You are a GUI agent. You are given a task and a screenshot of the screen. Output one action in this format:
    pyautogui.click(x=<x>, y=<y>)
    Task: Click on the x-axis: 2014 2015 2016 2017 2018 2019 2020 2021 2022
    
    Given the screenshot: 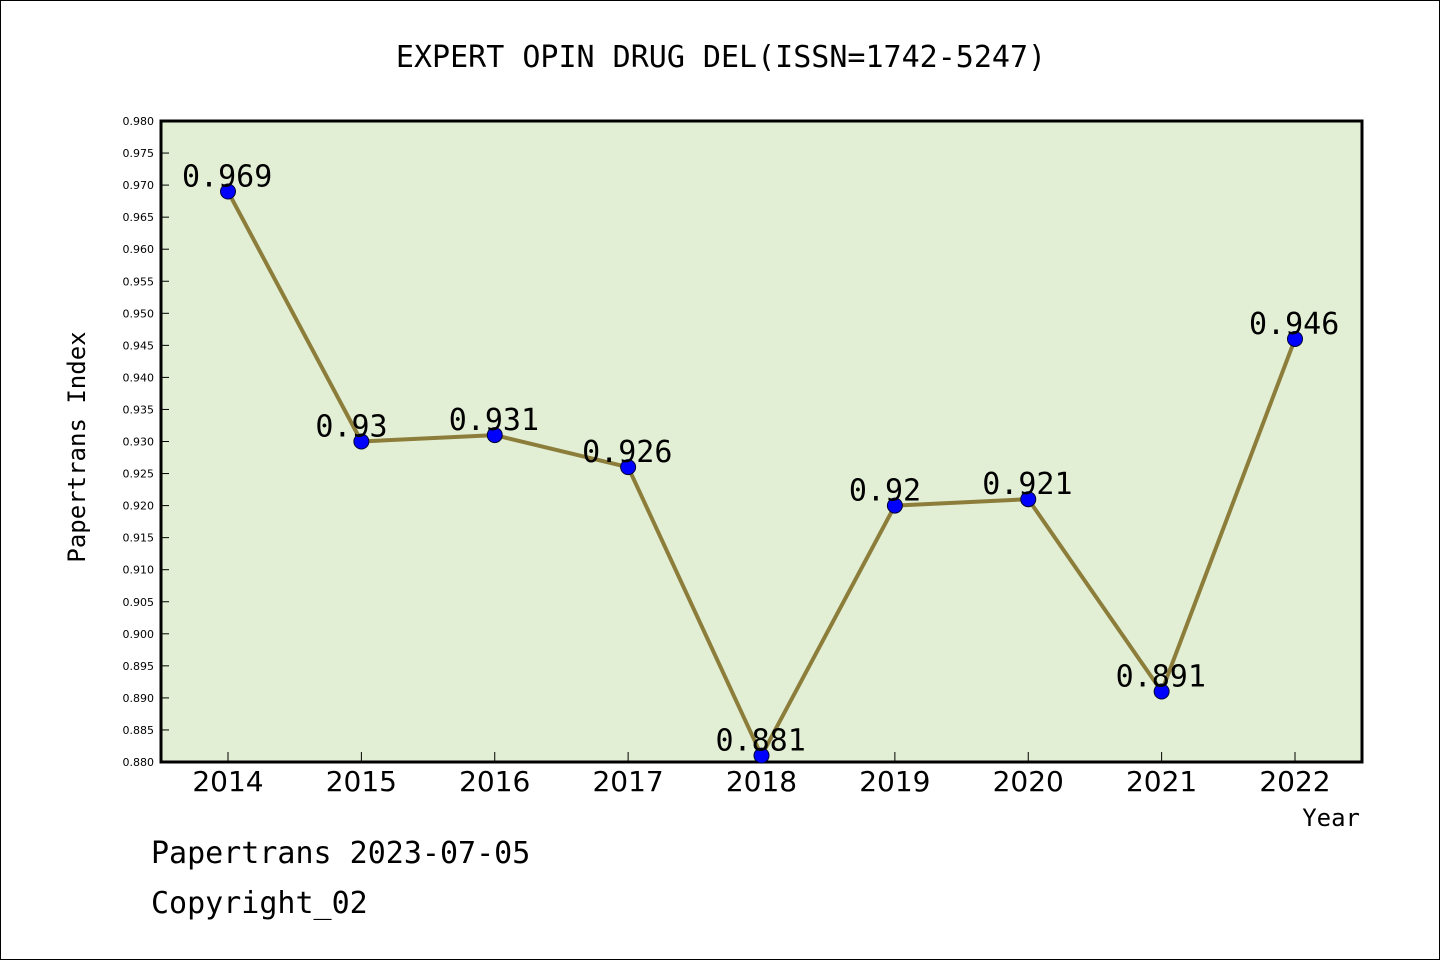 What is the action you would take?
    pyautogui.click(x=761, y=775)
    